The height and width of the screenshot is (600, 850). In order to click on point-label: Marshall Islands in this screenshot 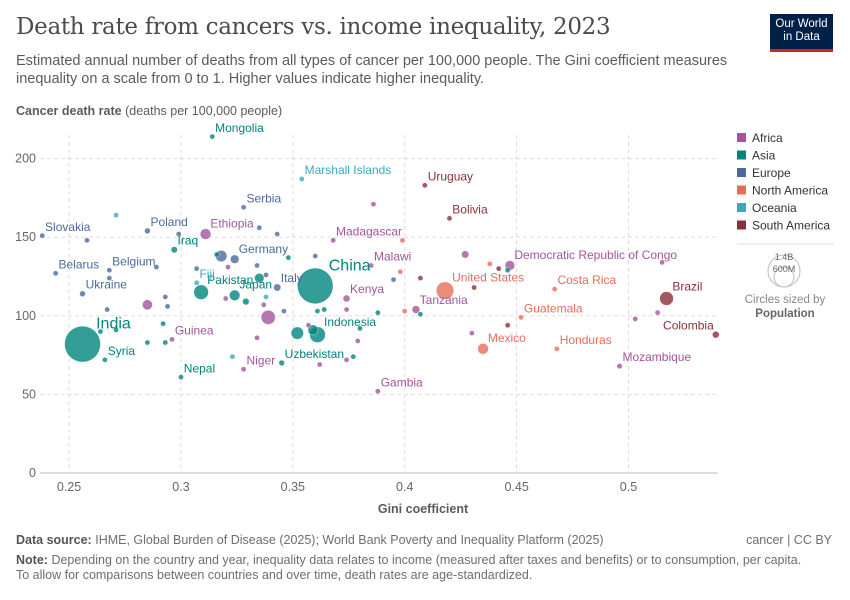, I will do `click(348, 170)`.